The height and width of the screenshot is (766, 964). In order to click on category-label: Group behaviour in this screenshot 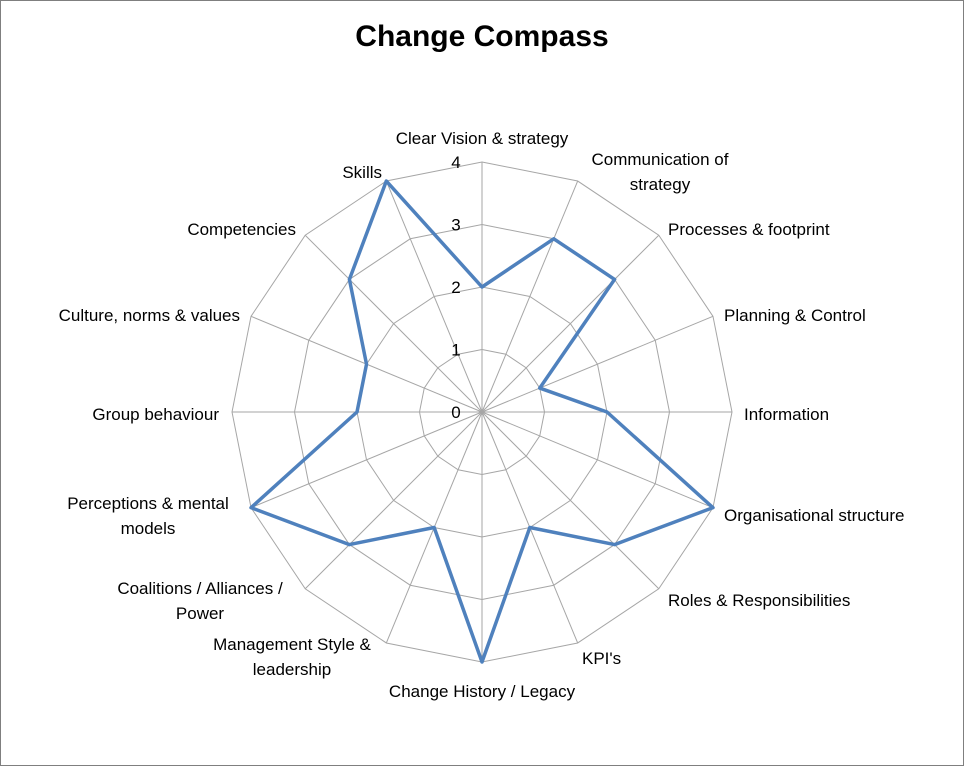, I will do `click(155, 414)`.